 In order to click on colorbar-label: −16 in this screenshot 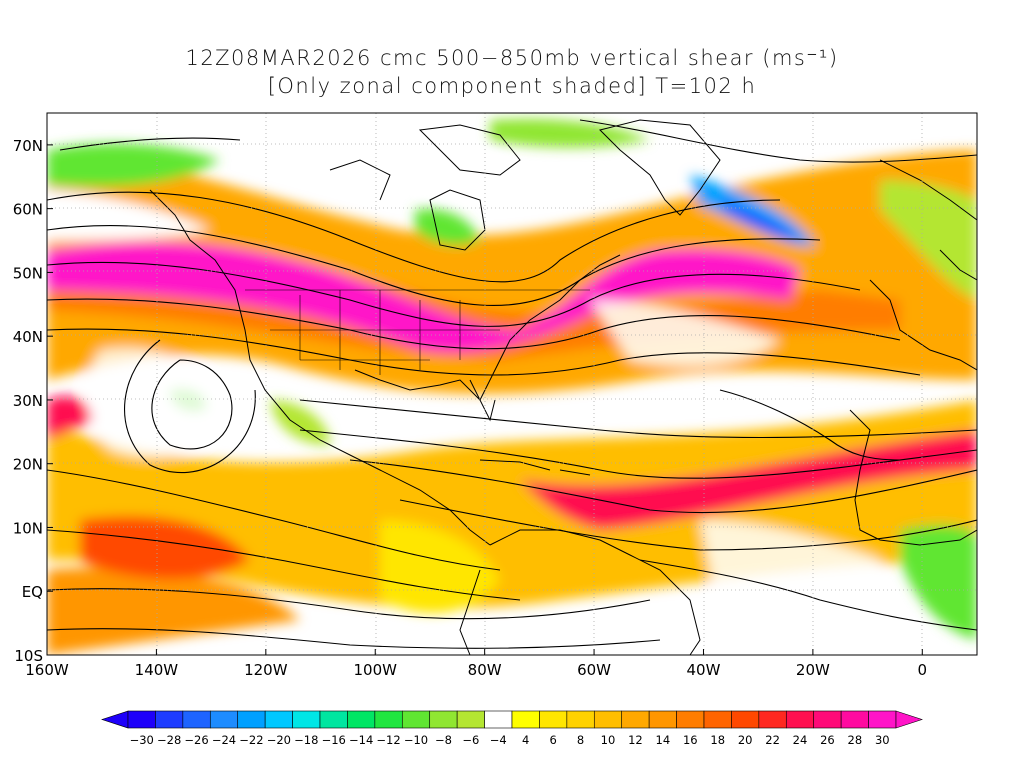, I will do `click(334, 740)`.